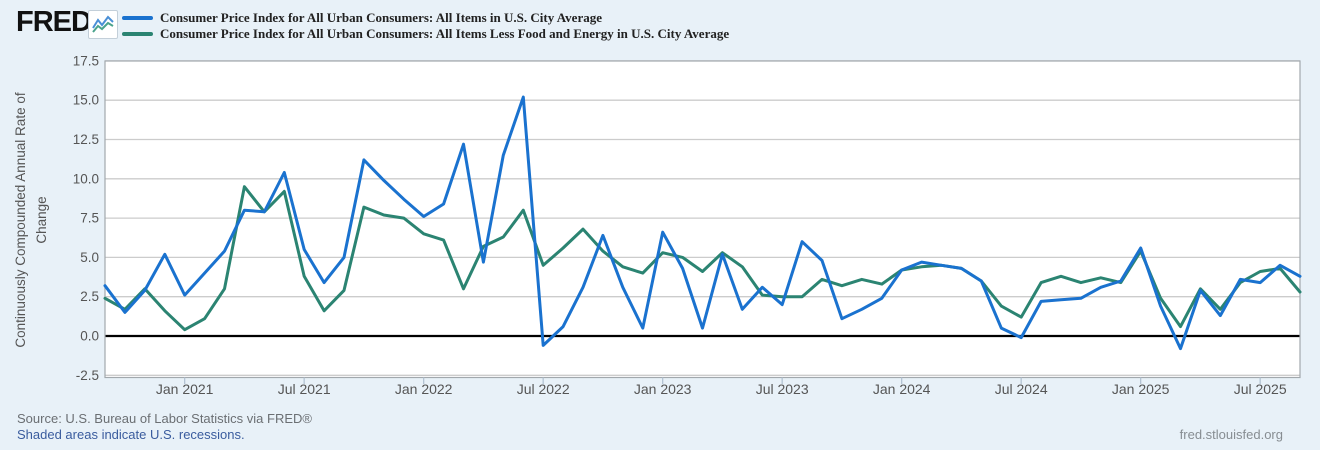 The height and width of the screenshot is (450, 1320). Describe the element at coordinates (89, 257) in the screenshot. I see `y-tick-label: 5.0` at that location.